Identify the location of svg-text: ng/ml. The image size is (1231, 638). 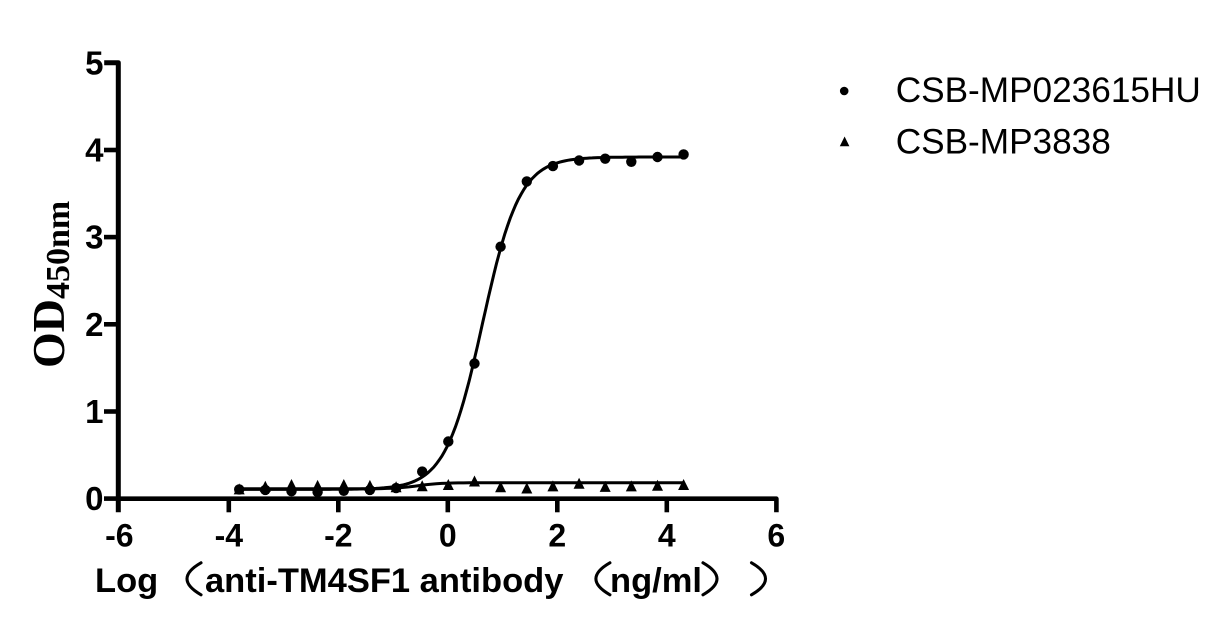
(656, 581).